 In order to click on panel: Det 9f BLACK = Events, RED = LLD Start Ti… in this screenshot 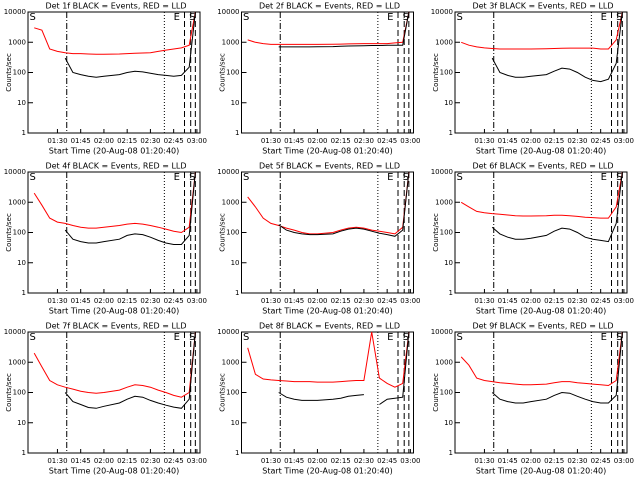, I will do `click(532, 399)`.